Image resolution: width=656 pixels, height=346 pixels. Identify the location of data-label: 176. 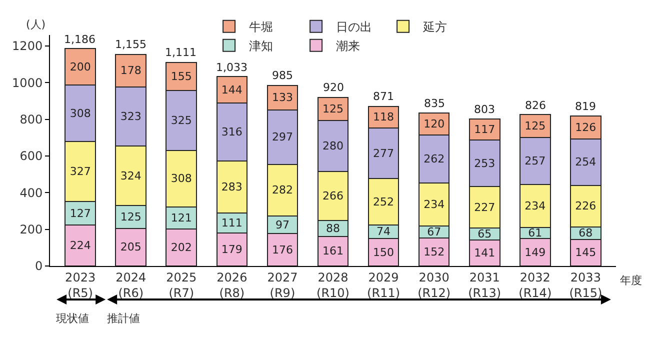
(282, 249).